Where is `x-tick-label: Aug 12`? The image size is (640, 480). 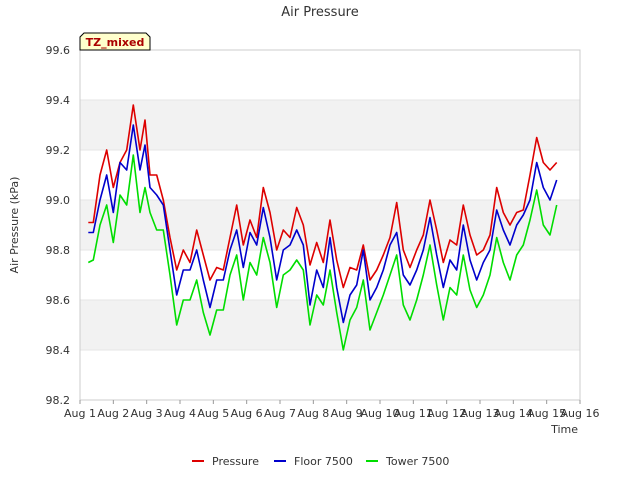
x-tick-label: Aug 12 is located at coordinates (446, 413).